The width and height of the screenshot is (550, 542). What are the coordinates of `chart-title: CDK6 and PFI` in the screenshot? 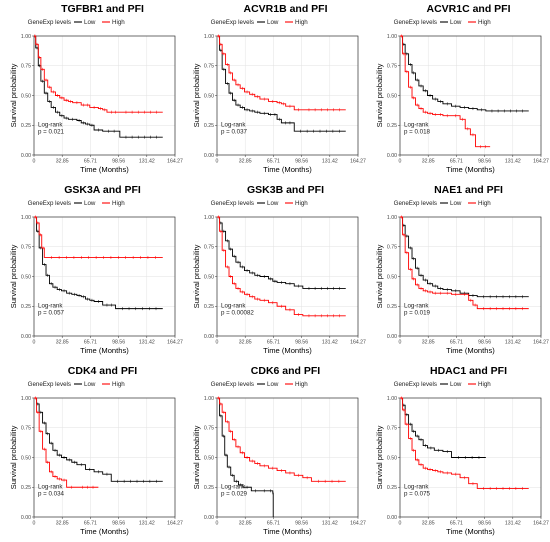 It's located at (286, 371).